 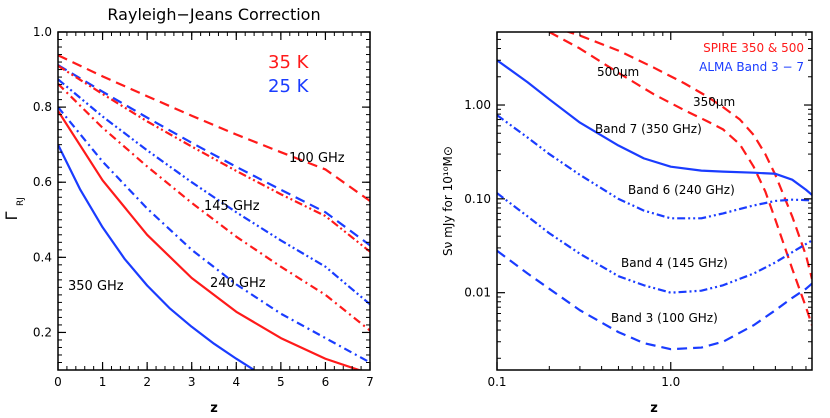 I want to click on right-series-band-7-350-ghz, so click(x=654, y=127).